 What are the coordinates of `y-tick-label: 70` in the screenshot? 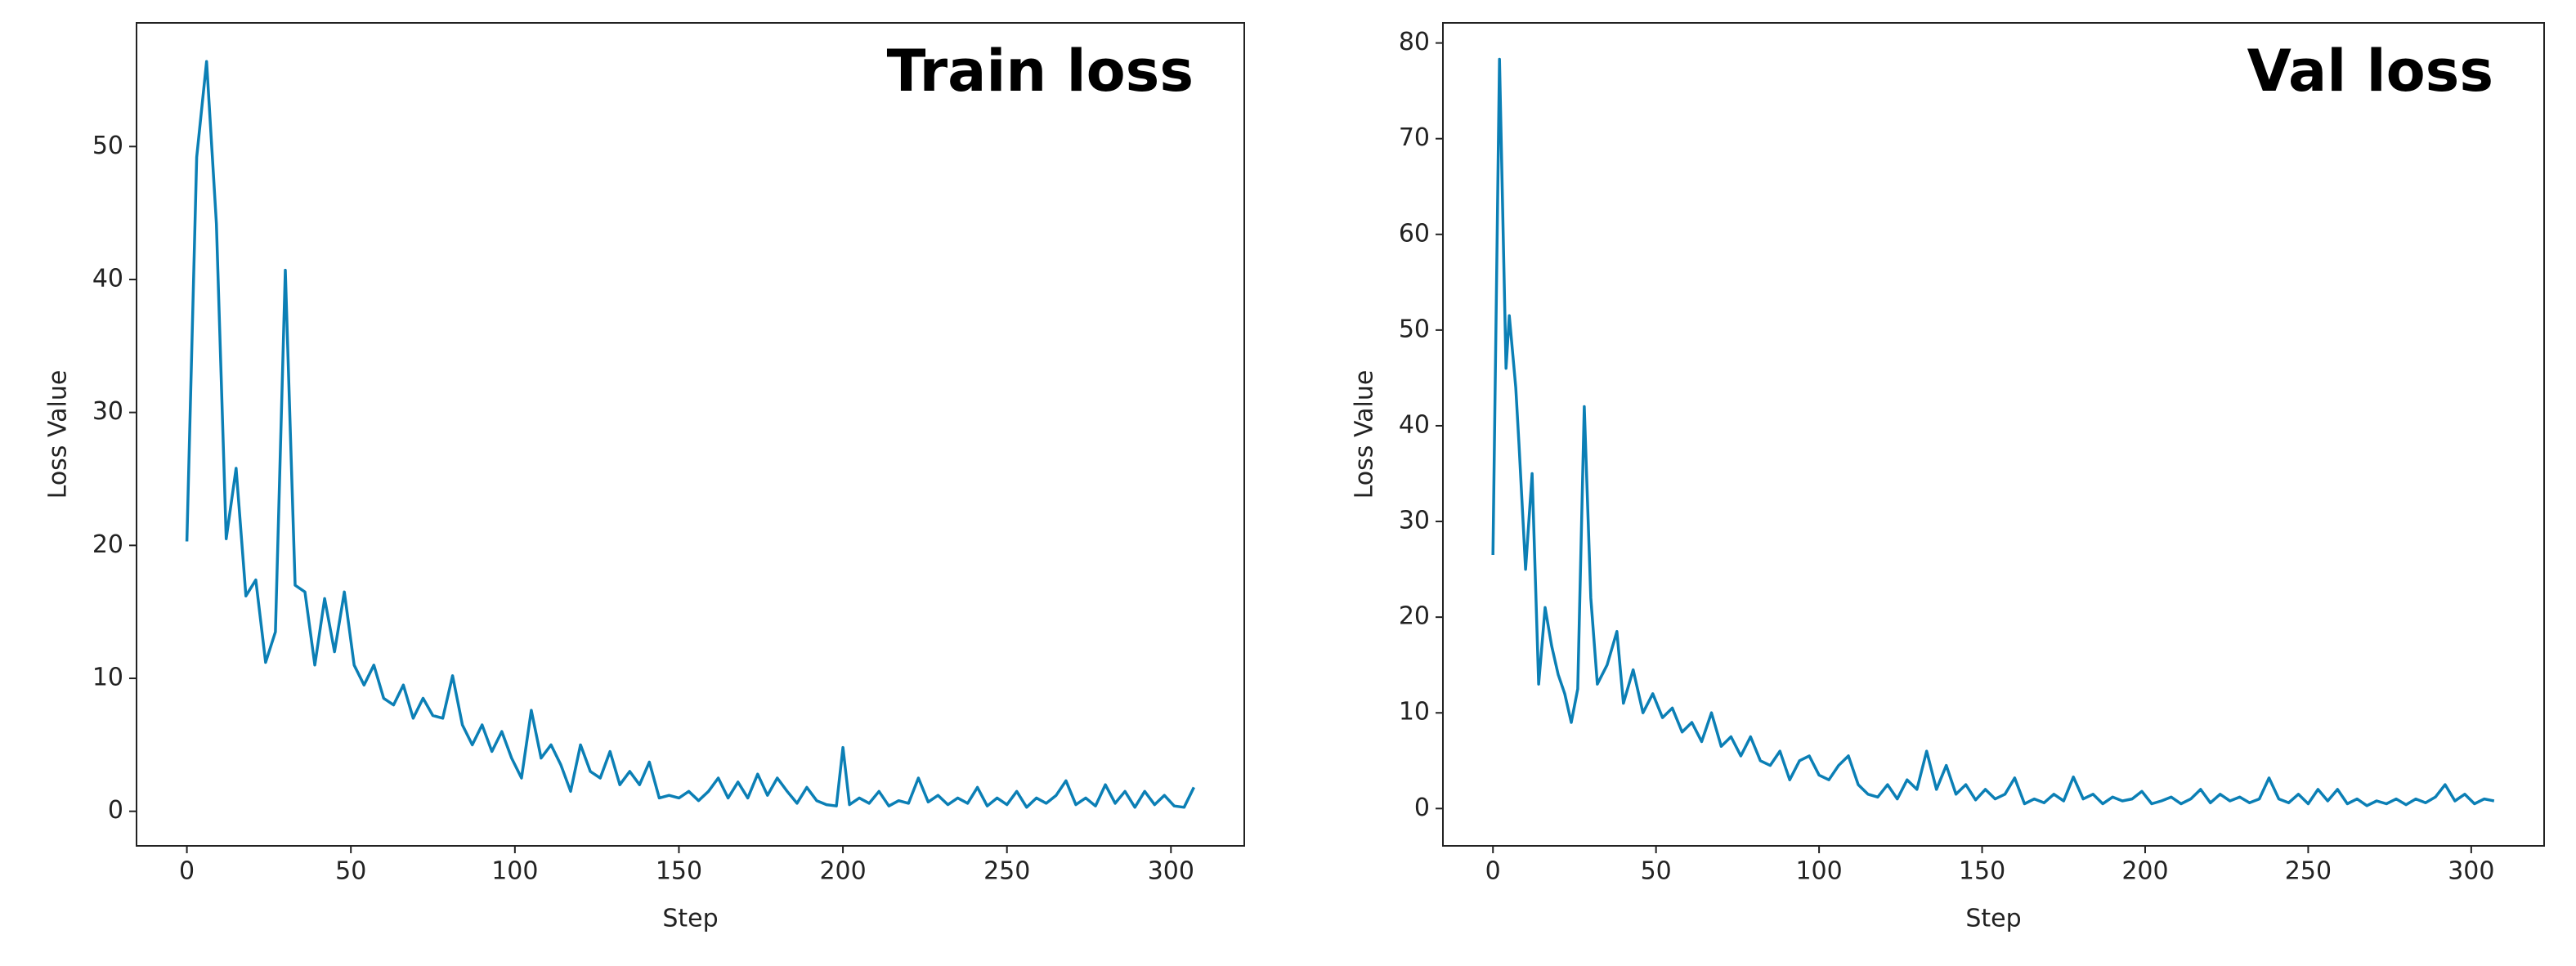 It's located at (1415, 137).